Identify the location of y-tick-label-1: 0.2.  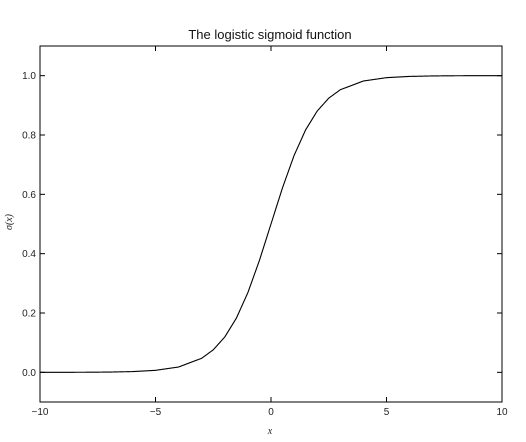
(29, 314).